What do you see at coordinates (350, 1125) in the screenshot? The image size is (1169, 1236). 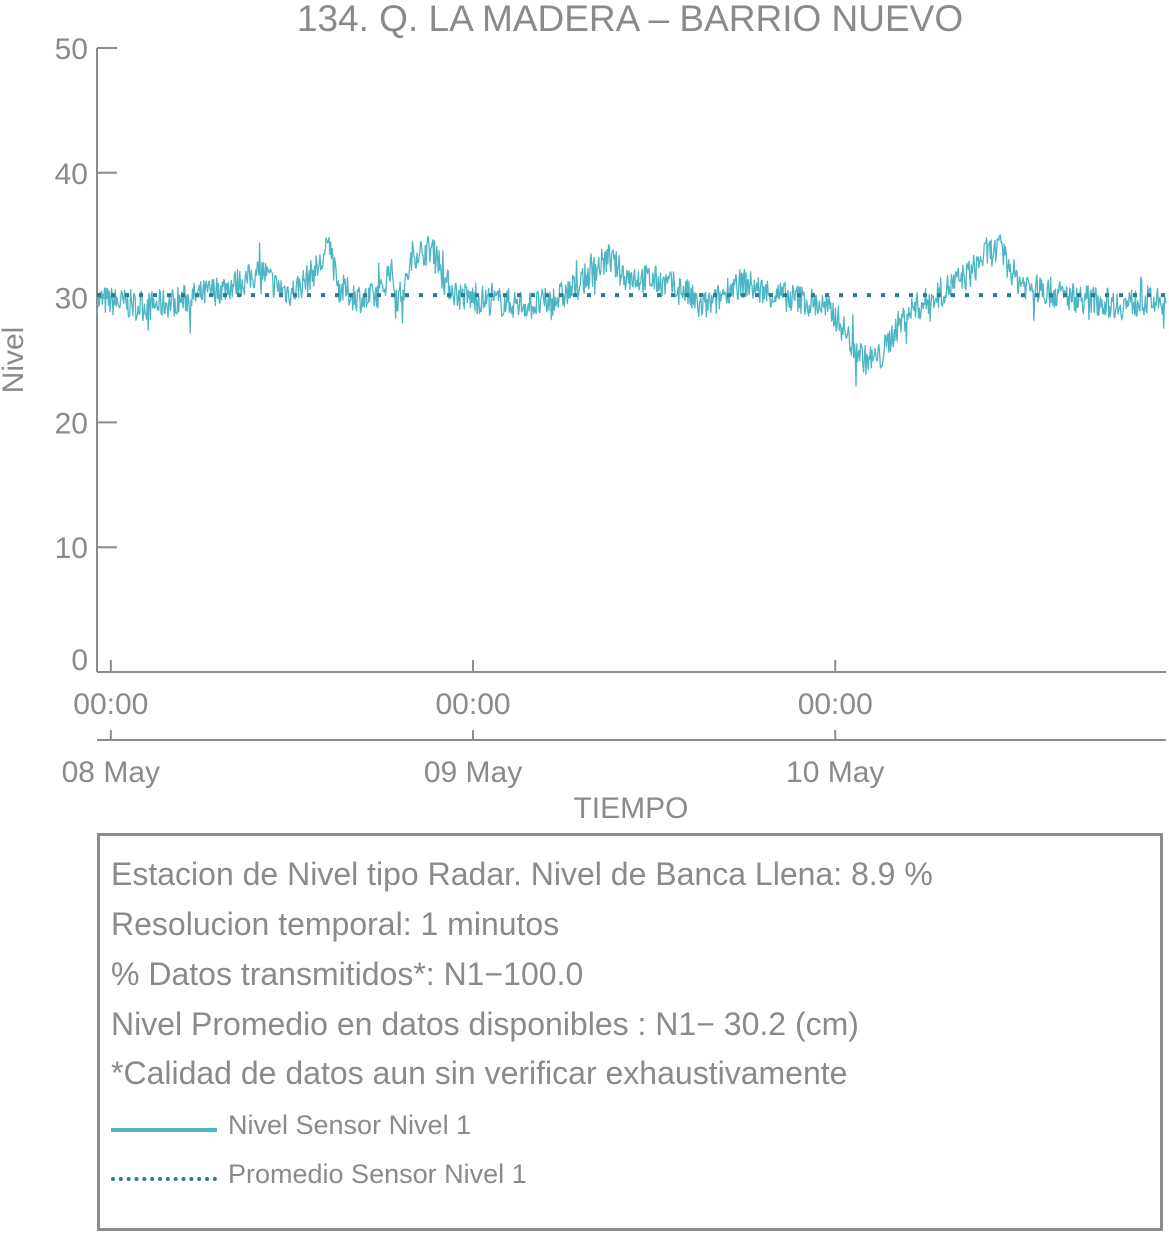 I see `legend-label-level: Nivel Sensor Nivel 1` at bounding box center [350, 1125].